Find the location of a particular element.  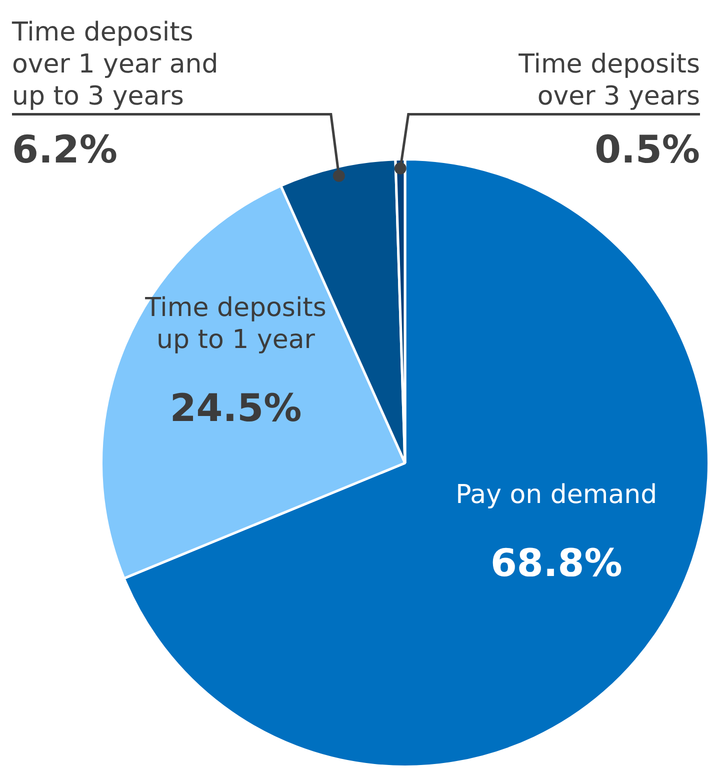

slice-label: Time deposits over 1 year and up to 3 years is located at coordinates (114, 64).